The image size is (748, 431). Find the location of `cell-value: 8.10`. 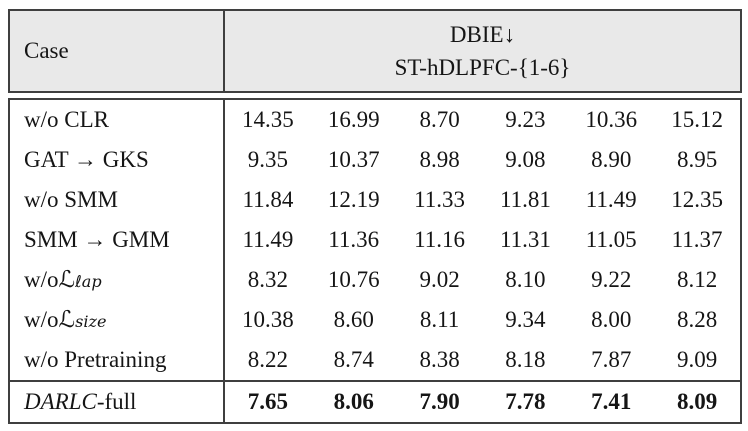

cell-value: 8.10 is located at coordinates (525, 279).